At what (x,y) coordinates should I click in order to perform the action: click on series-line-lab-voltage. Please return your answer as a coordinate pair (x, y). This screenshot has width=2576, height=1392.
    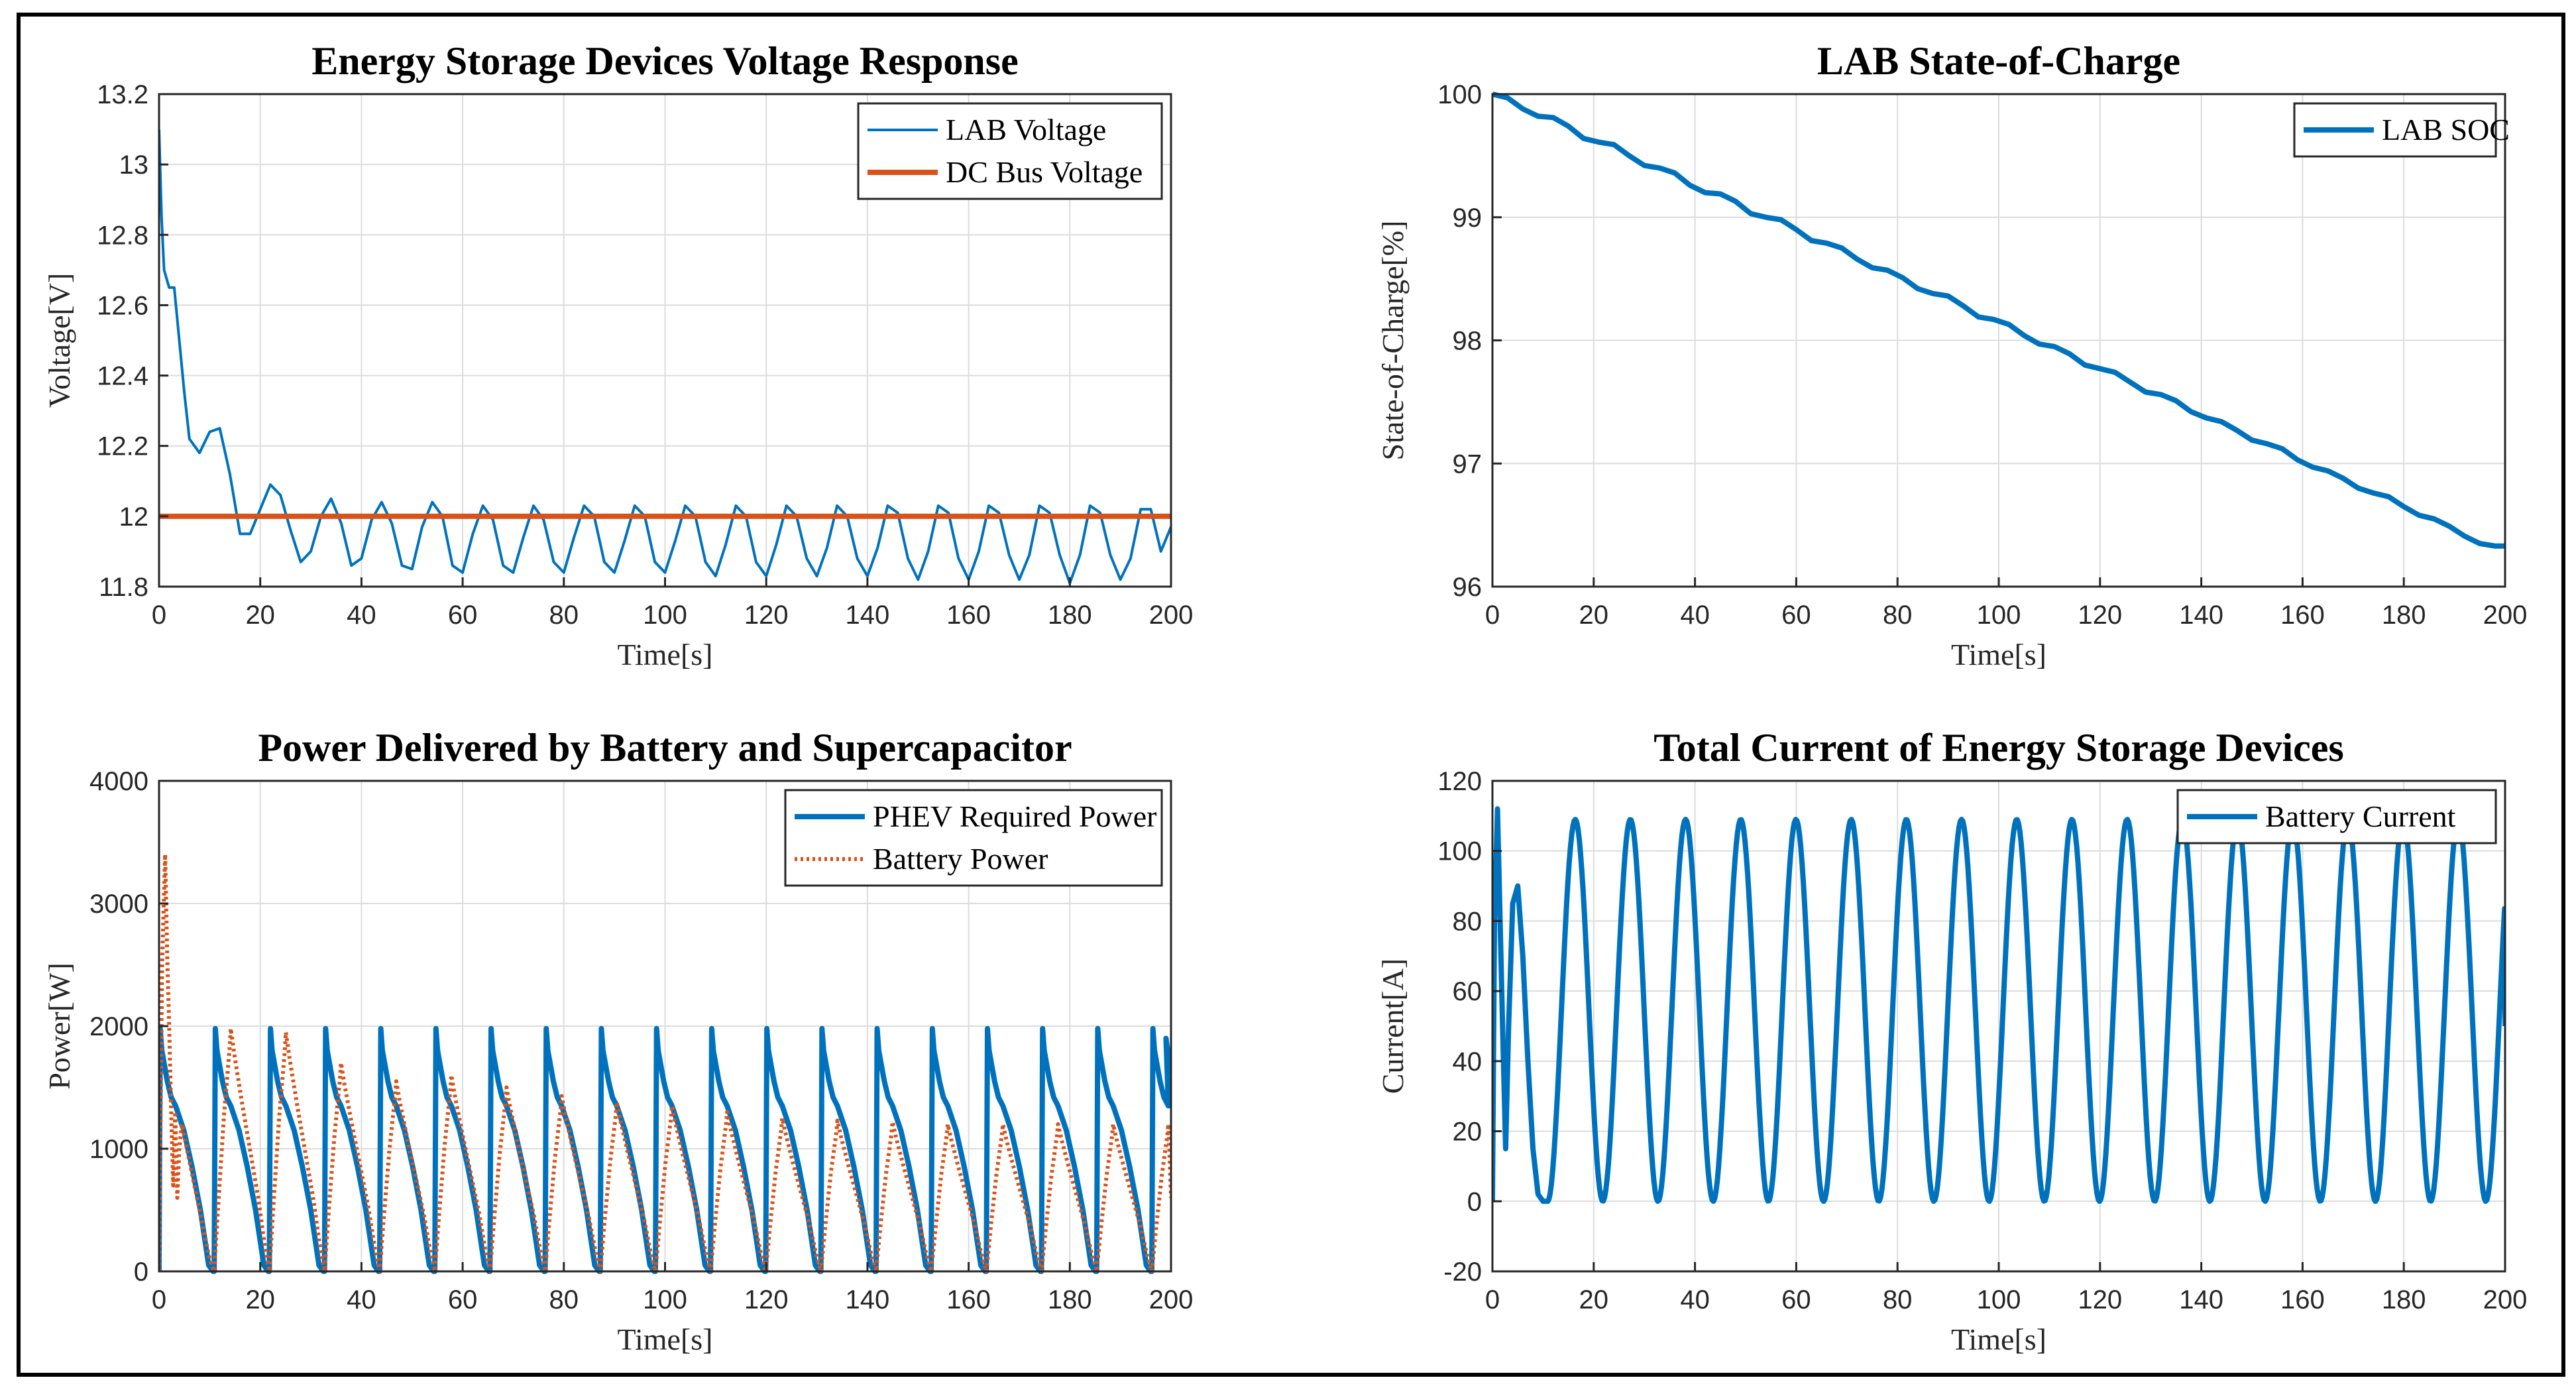
    Looking at the image, I should click on (665, 357).